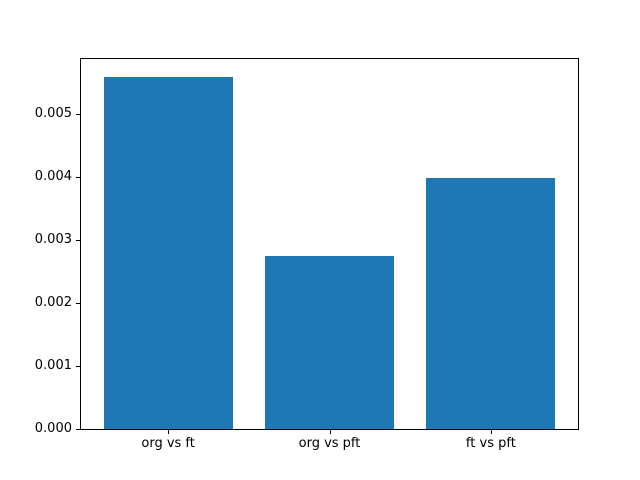  I want to click on y-tick-label: 0.000, so click(53, 428).